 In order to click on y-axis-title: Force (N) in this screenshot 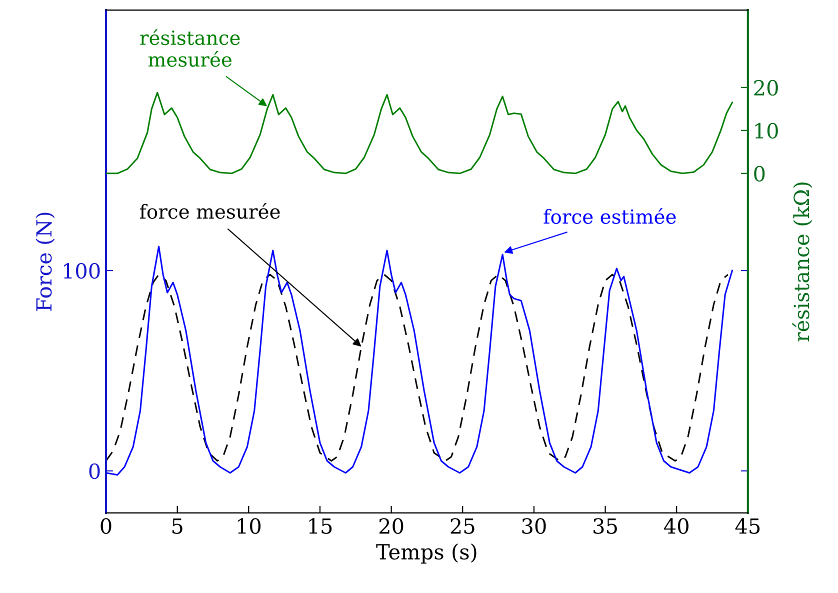, I will do `click(45, 261)`.